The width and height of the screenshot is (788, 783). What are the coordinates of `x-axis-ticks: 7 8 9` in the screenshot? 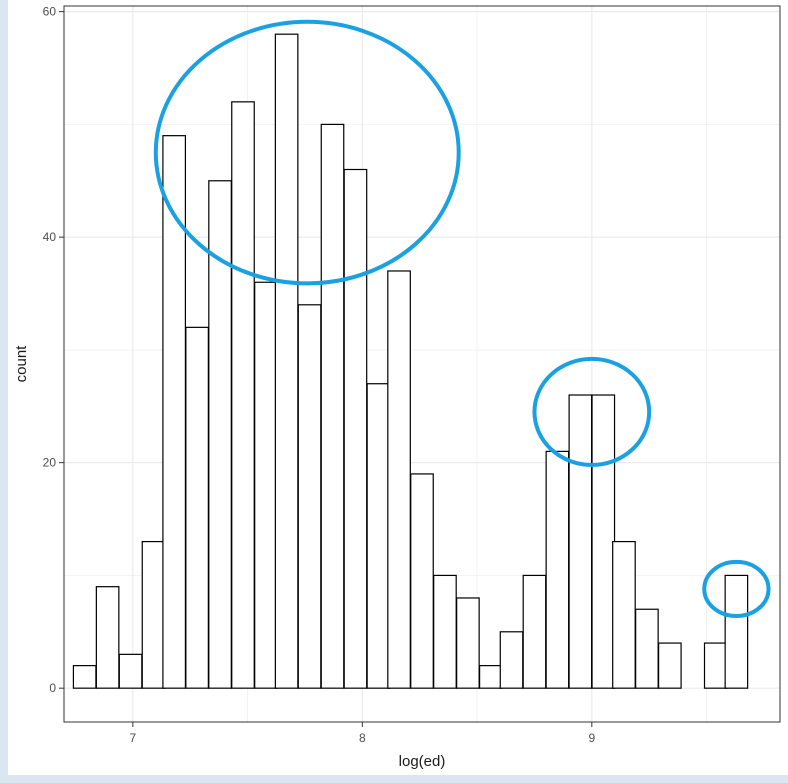 It's located at (362, 733).